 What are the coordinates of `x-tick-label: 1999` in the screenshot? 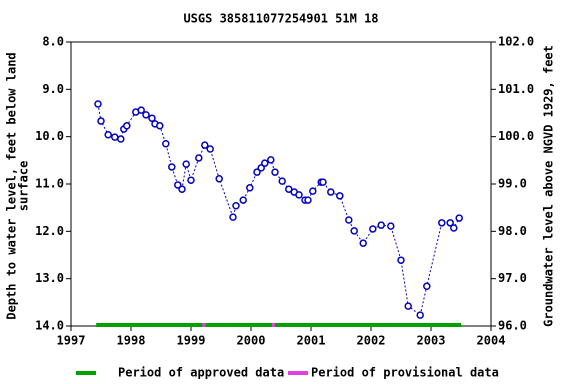 It's located at (191, 341).